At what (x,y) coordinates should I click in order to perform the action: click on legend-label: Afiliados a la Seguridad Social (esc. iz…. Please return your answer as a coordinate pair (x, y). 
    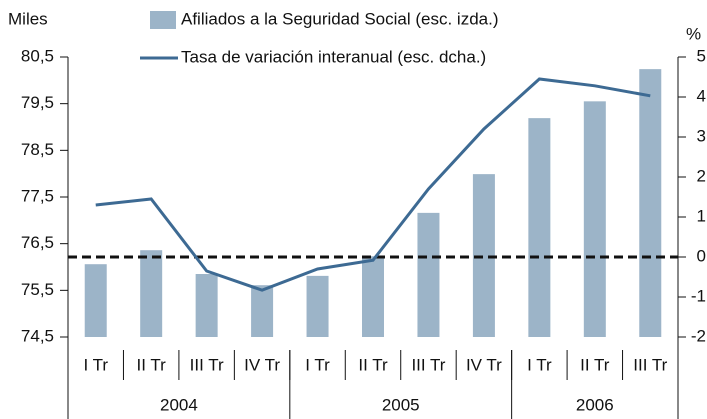
    Looking at the image, I should click on (340, 18).